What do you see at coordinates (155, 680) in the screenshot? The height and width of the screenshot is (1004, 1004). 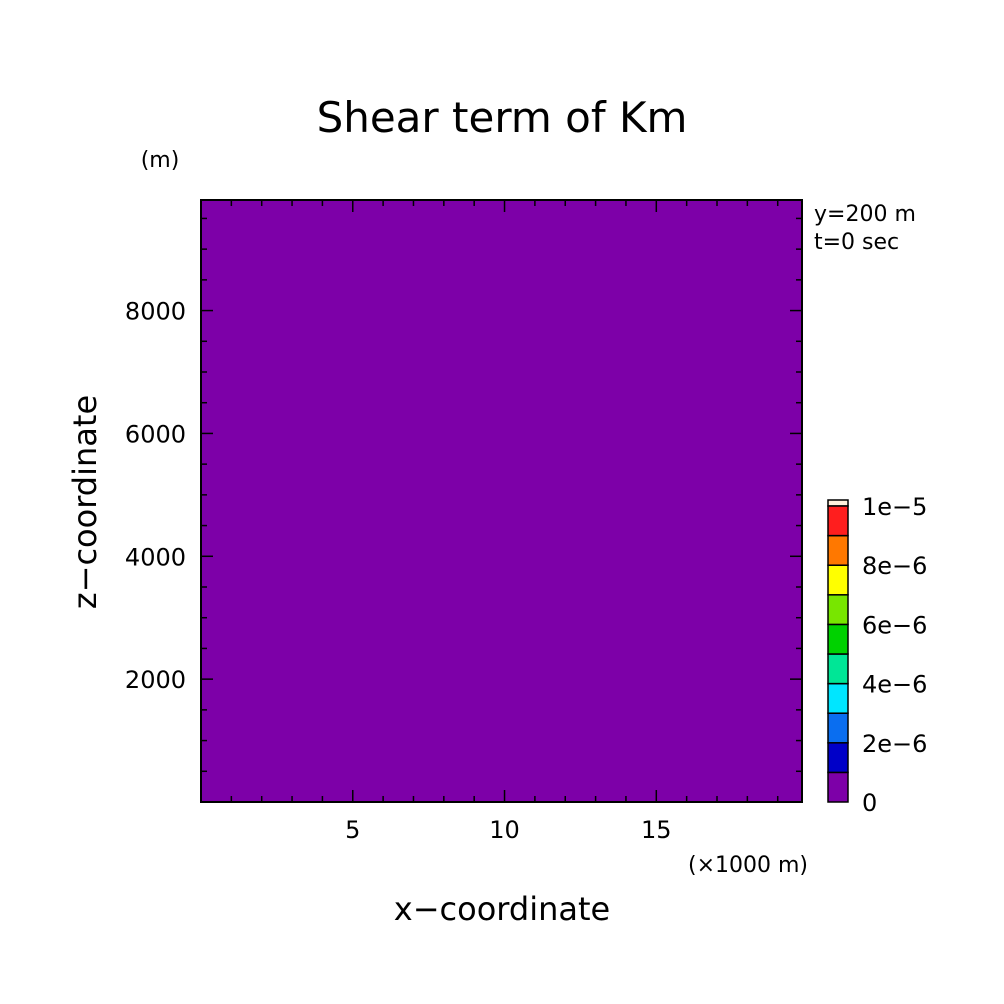 I see `y-tick-label: 2000` at bounding box center [155, 680].